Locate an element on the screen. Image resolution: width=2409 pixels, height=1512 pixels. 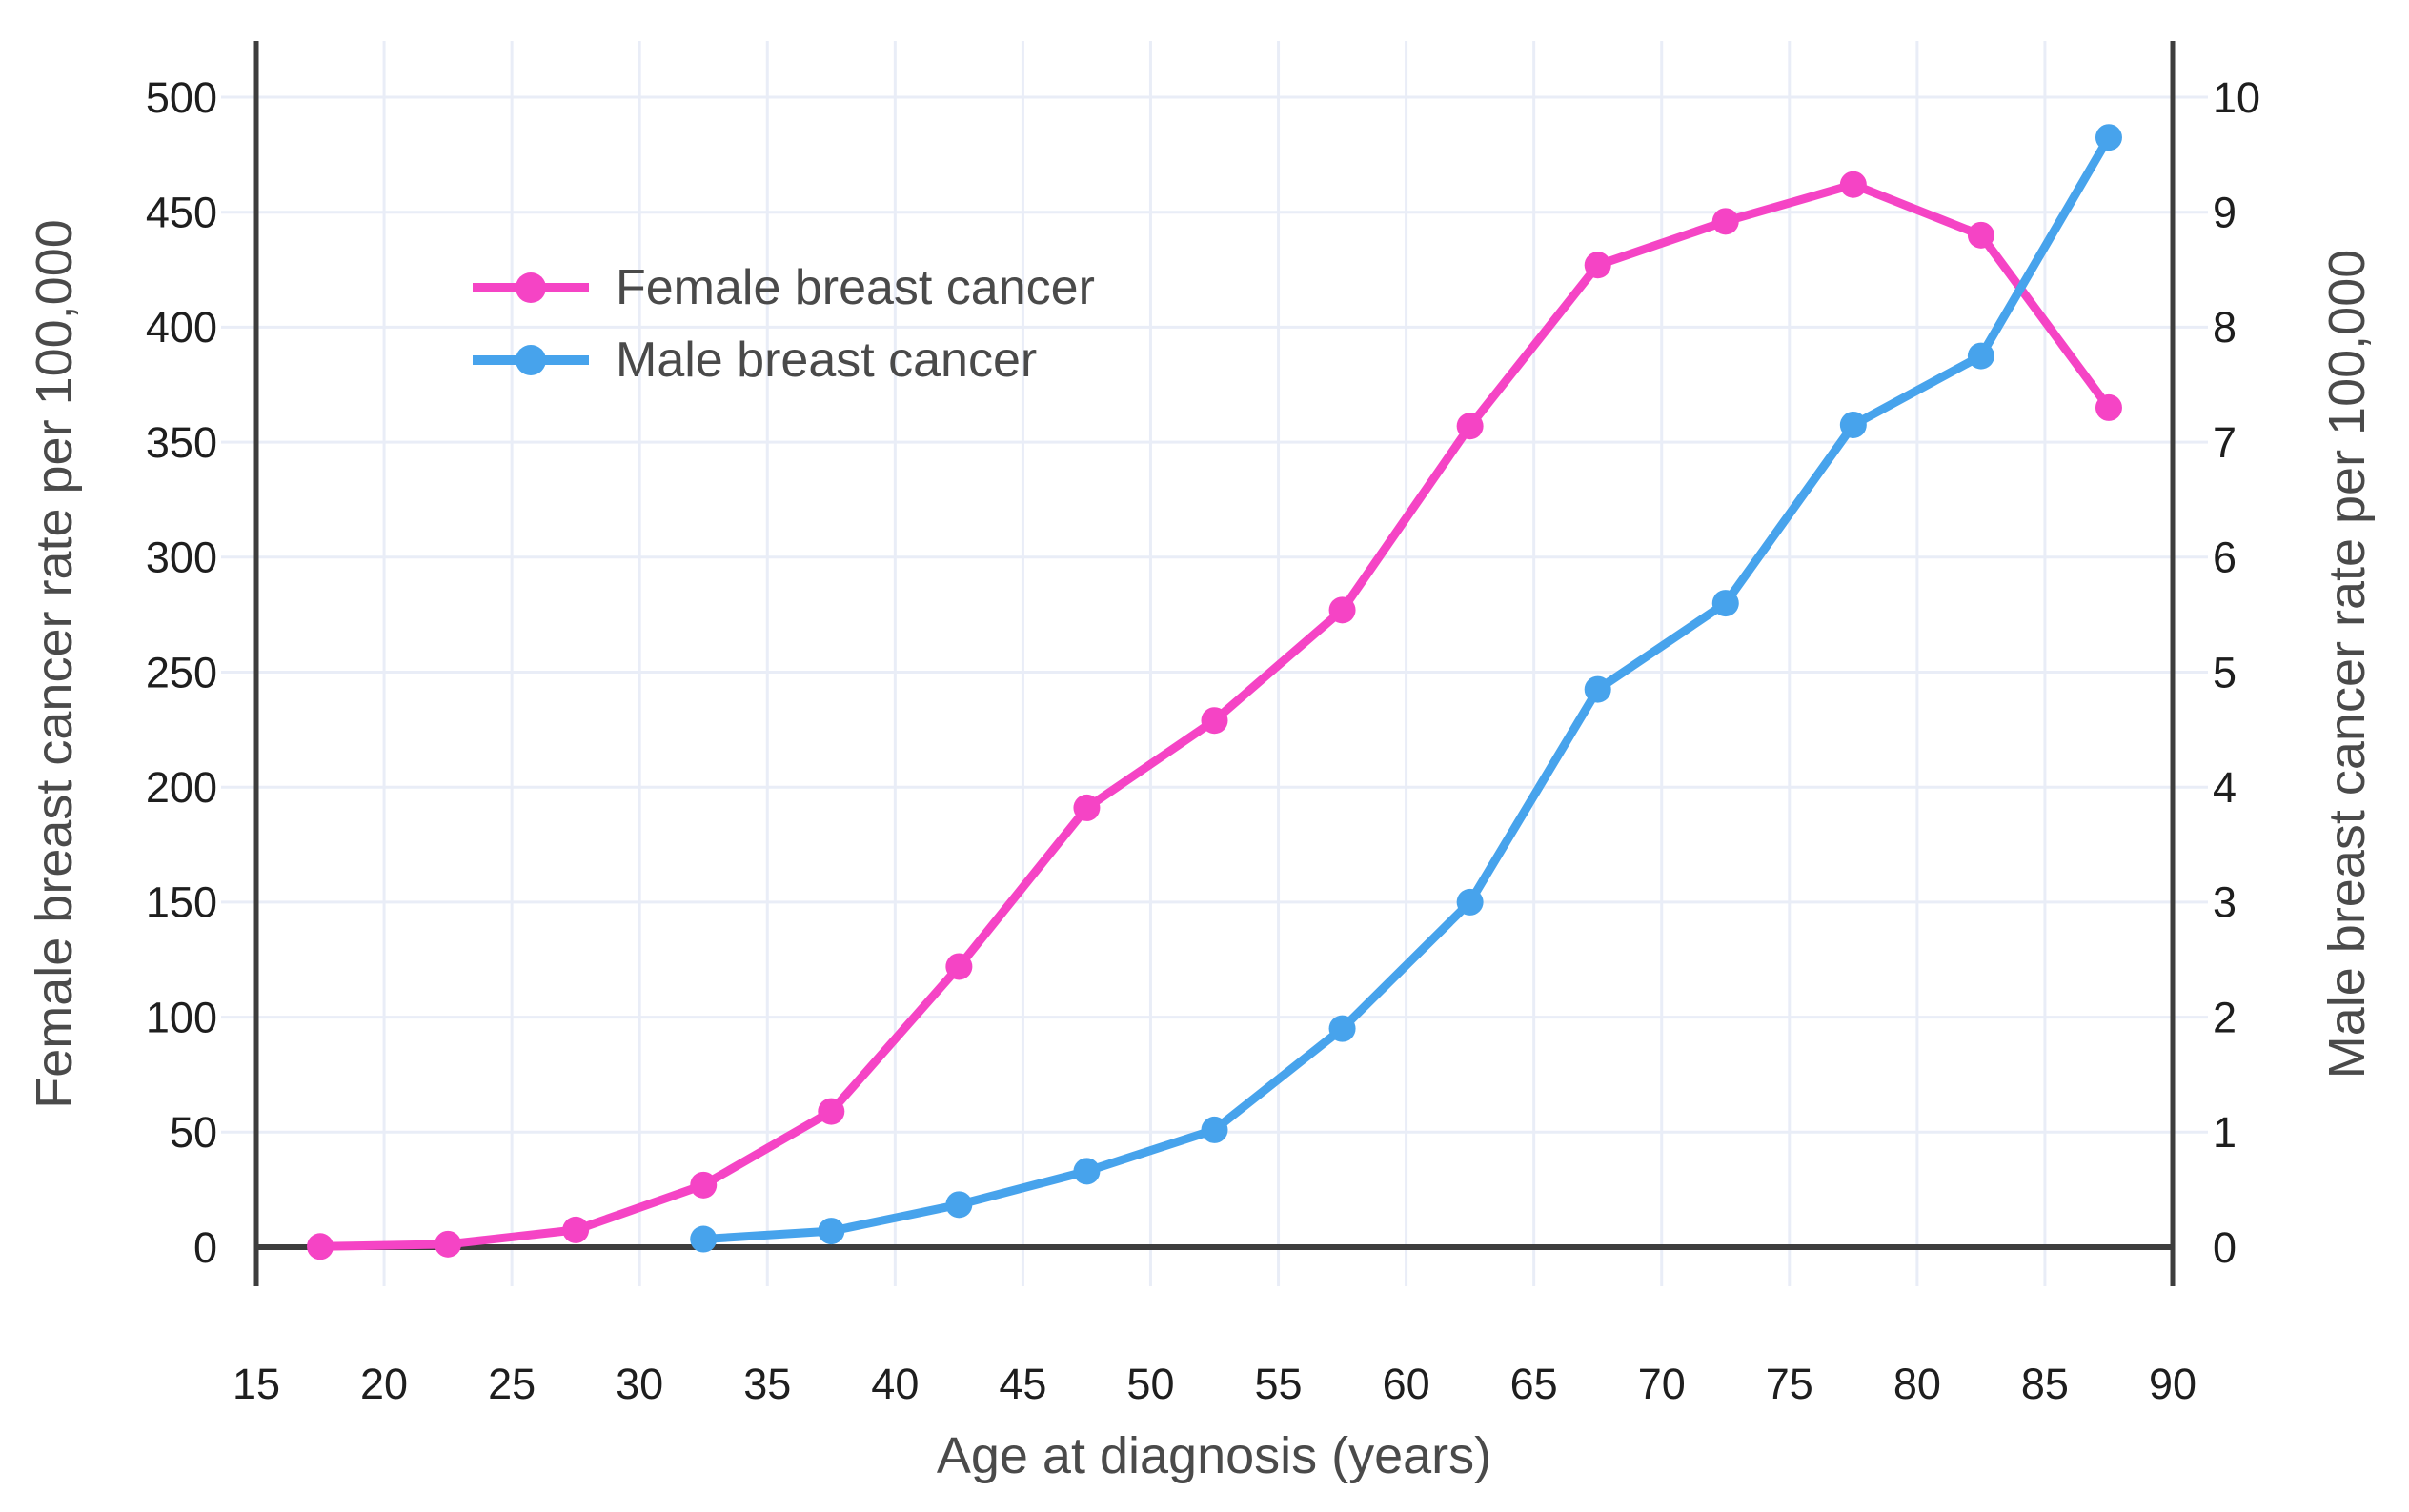
y-tick-label-left: 350 is located at coordinates (181, 442).